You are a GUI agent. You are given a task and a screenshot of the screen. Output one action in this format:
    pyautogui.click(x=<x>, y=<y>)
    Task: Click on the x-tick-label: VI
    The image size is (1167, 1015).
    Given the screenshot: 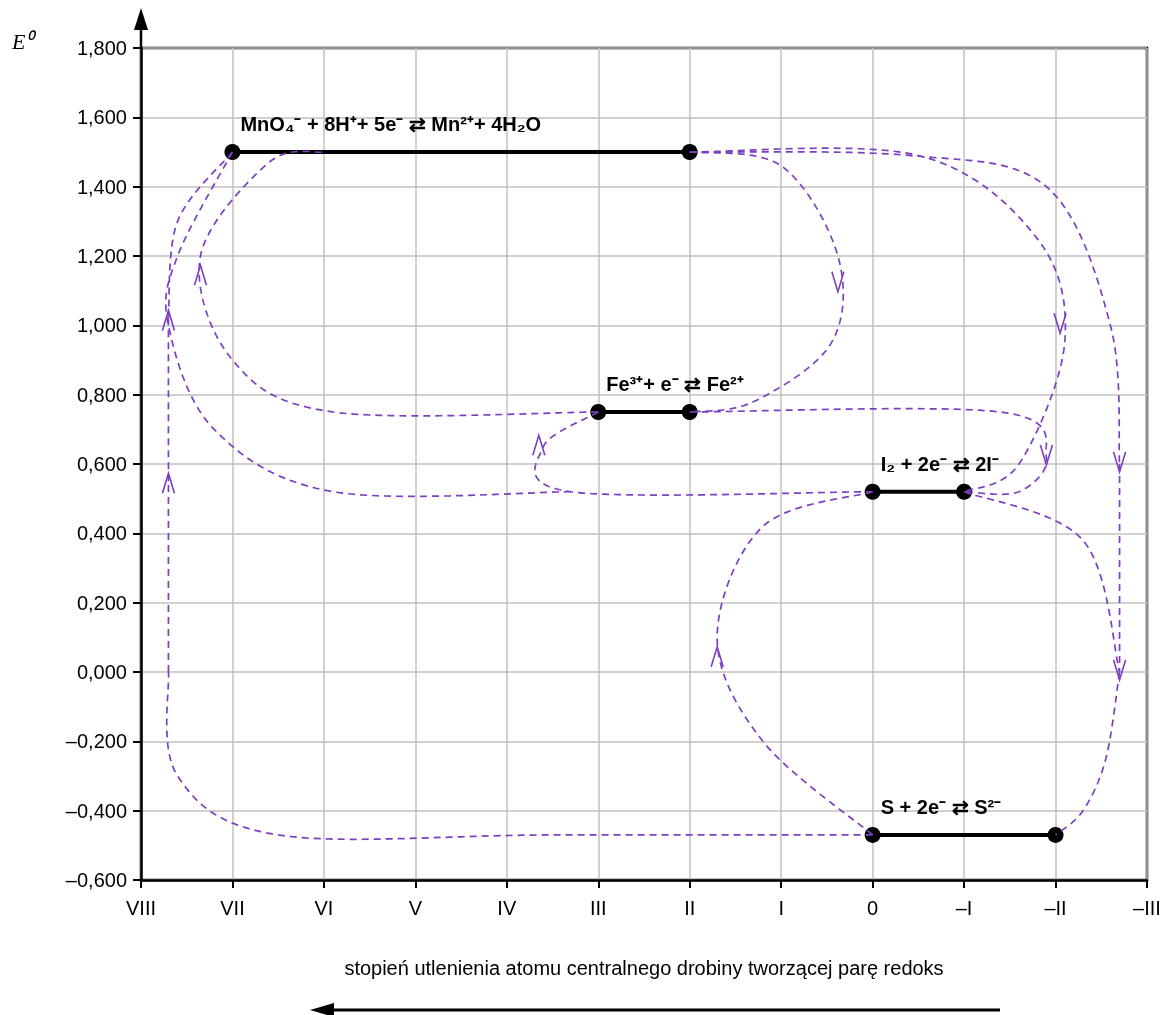 What is the action you would take?
    pyautogui.click(x=324, y=908)
    